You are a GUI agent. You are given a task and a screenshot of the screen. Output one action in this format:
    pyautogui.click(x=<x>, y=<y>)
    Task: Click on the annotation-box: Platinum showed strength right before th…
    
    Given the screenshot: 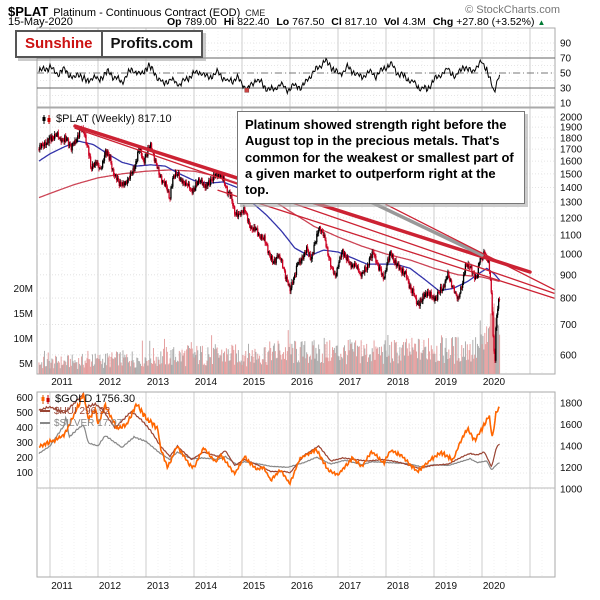 What is the action you would take?
    pyautogui.click(x=381, y=158)
    